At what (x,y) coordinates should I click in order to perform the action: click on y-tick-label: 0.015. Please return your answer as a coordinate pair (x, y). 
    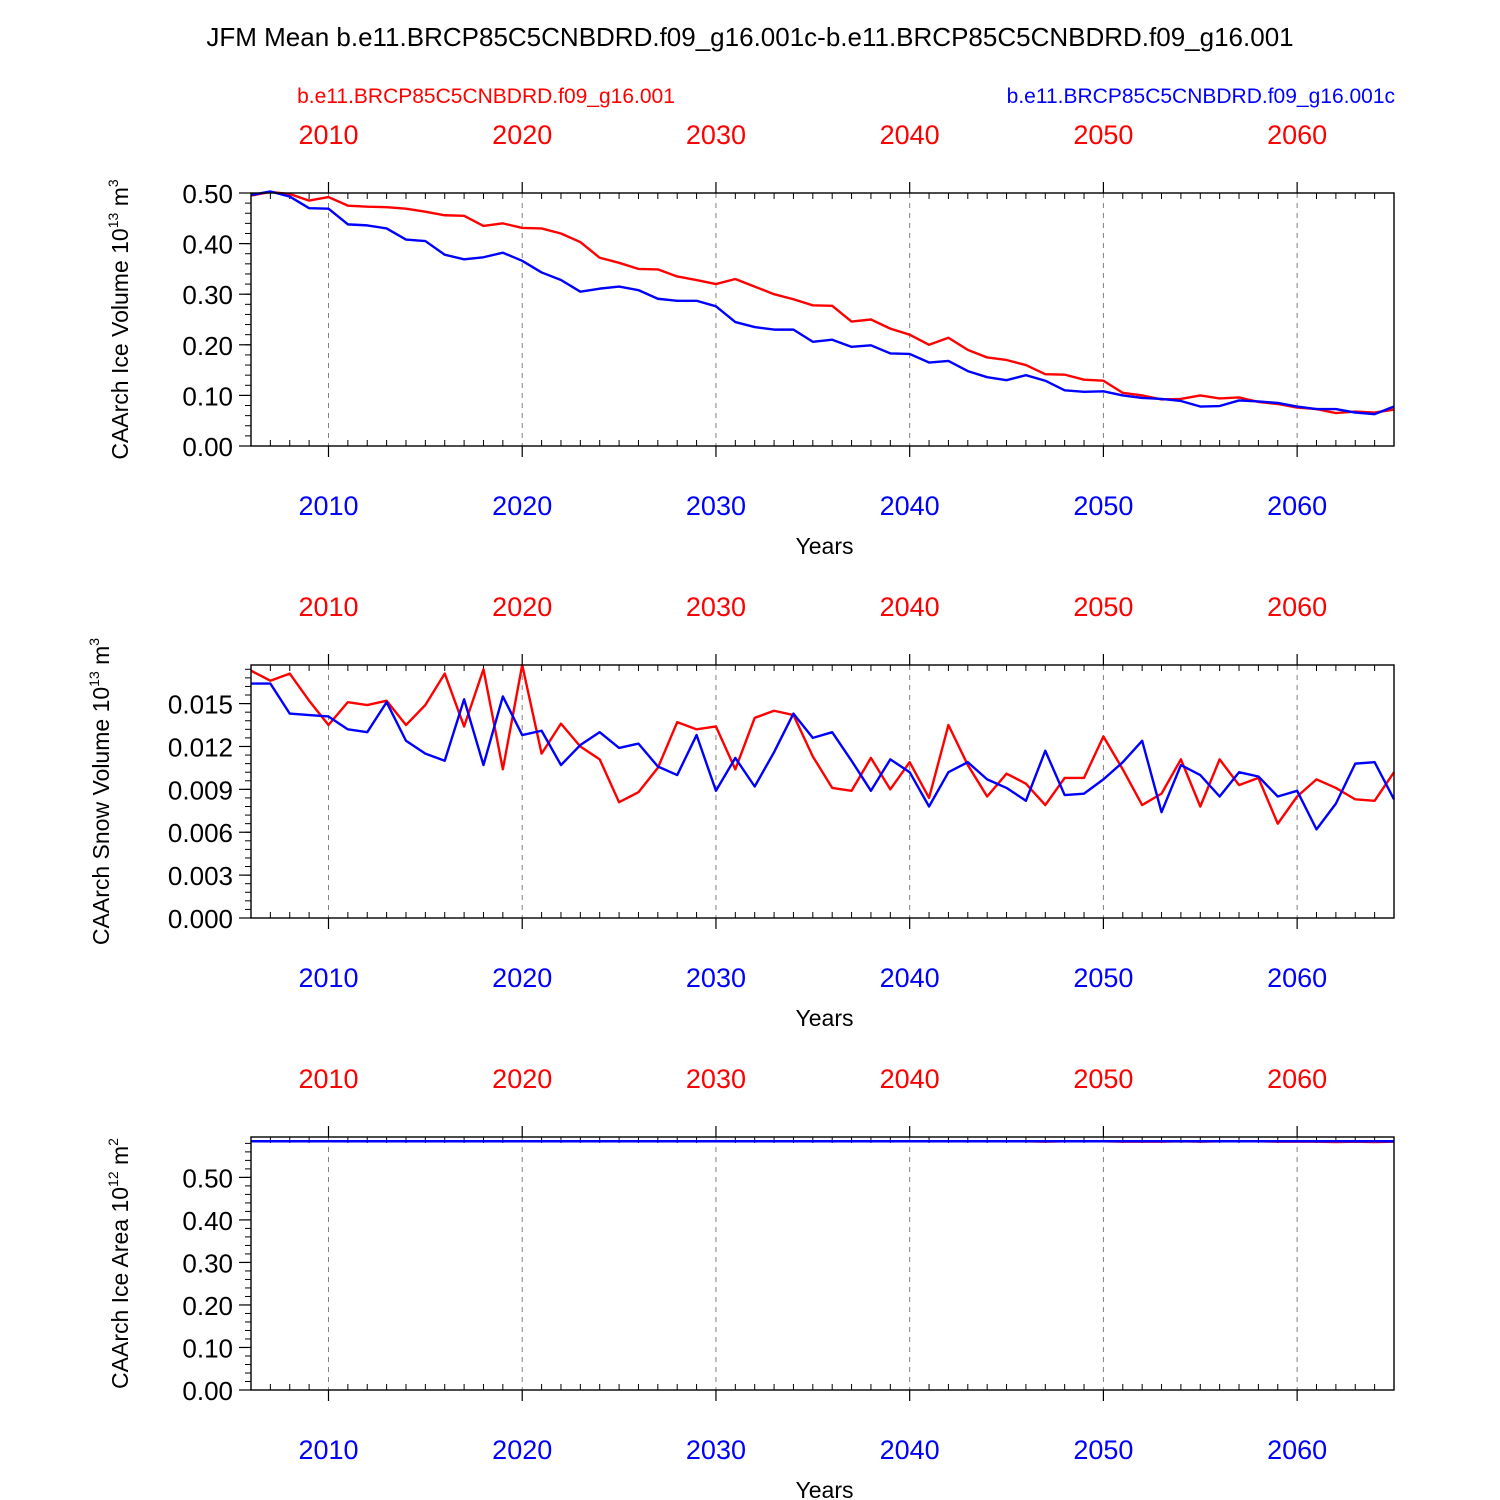
    Looking at the image, I should click on (200, 705).